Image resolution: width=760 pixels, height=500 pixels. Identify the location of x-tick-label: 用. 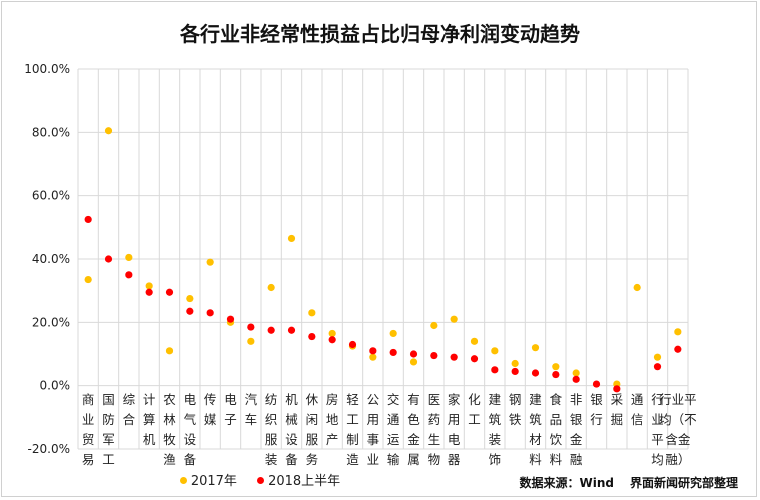
(373, 419).